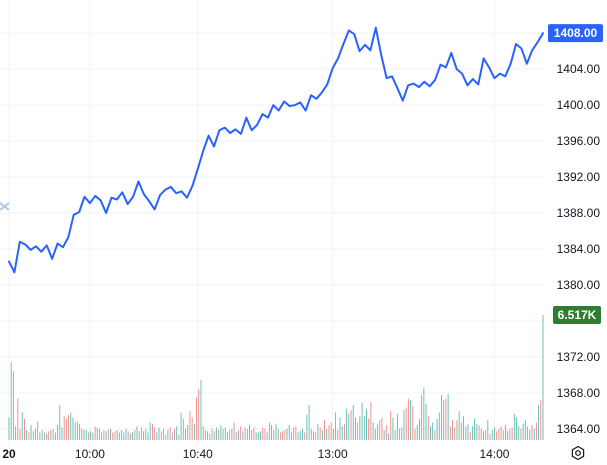  I want to click on y-axis-tick-label: 1388.00, so click(579, 213).